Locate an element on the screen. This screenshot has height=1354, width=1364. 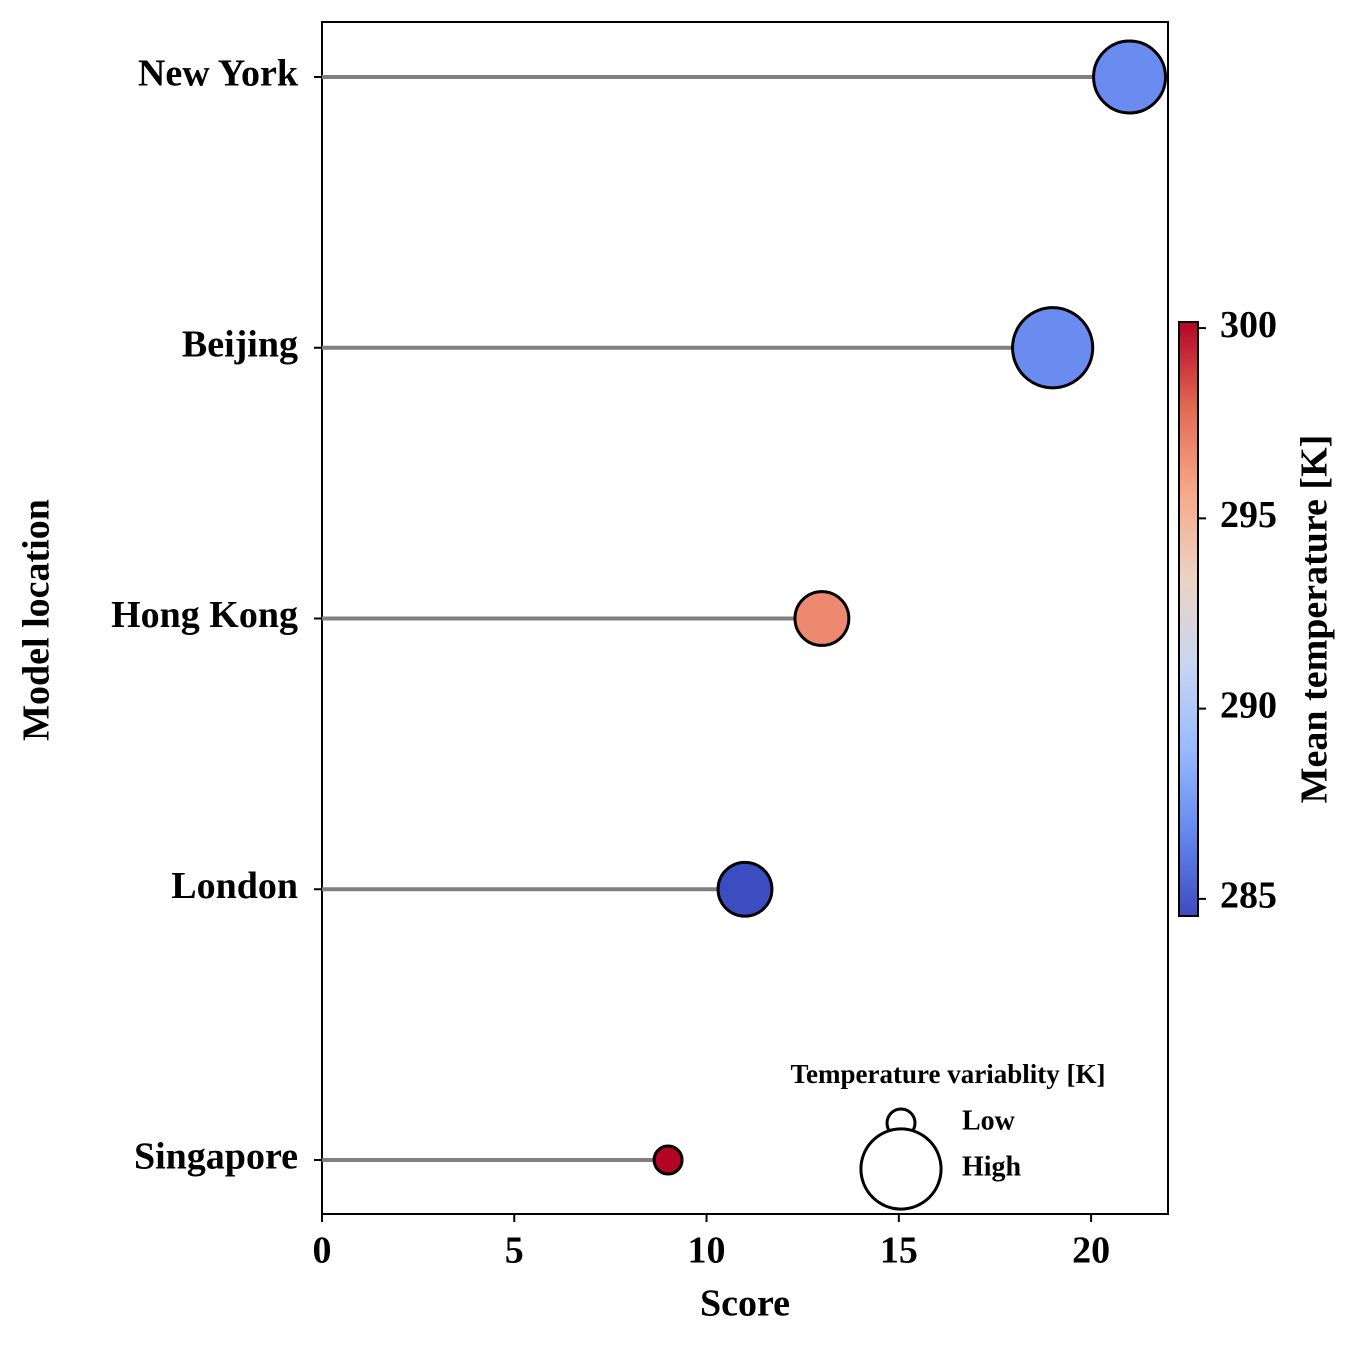
y-tick-label: Hong Kong is located at coordinates (204, 615).